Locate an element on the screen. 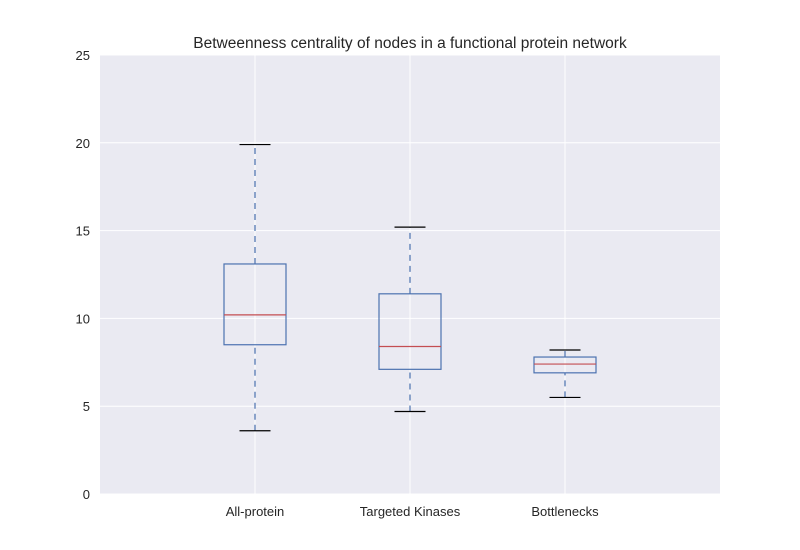 The image size is (800, 550). y-tick-label: 10 is located at coordinates (83, 318).